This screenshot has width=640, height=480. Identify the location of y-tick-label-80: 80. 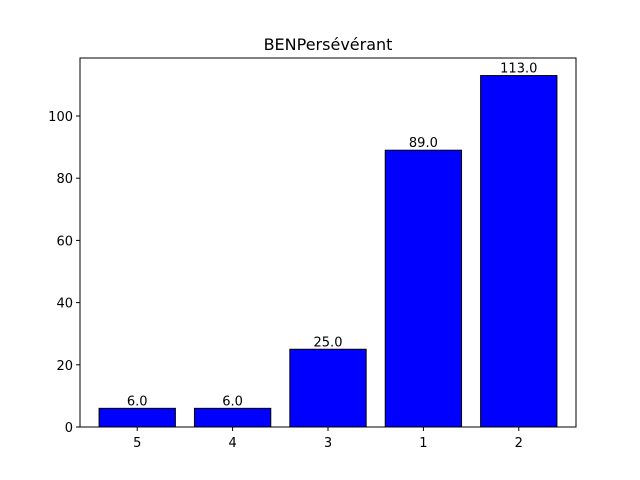
(64, 179).